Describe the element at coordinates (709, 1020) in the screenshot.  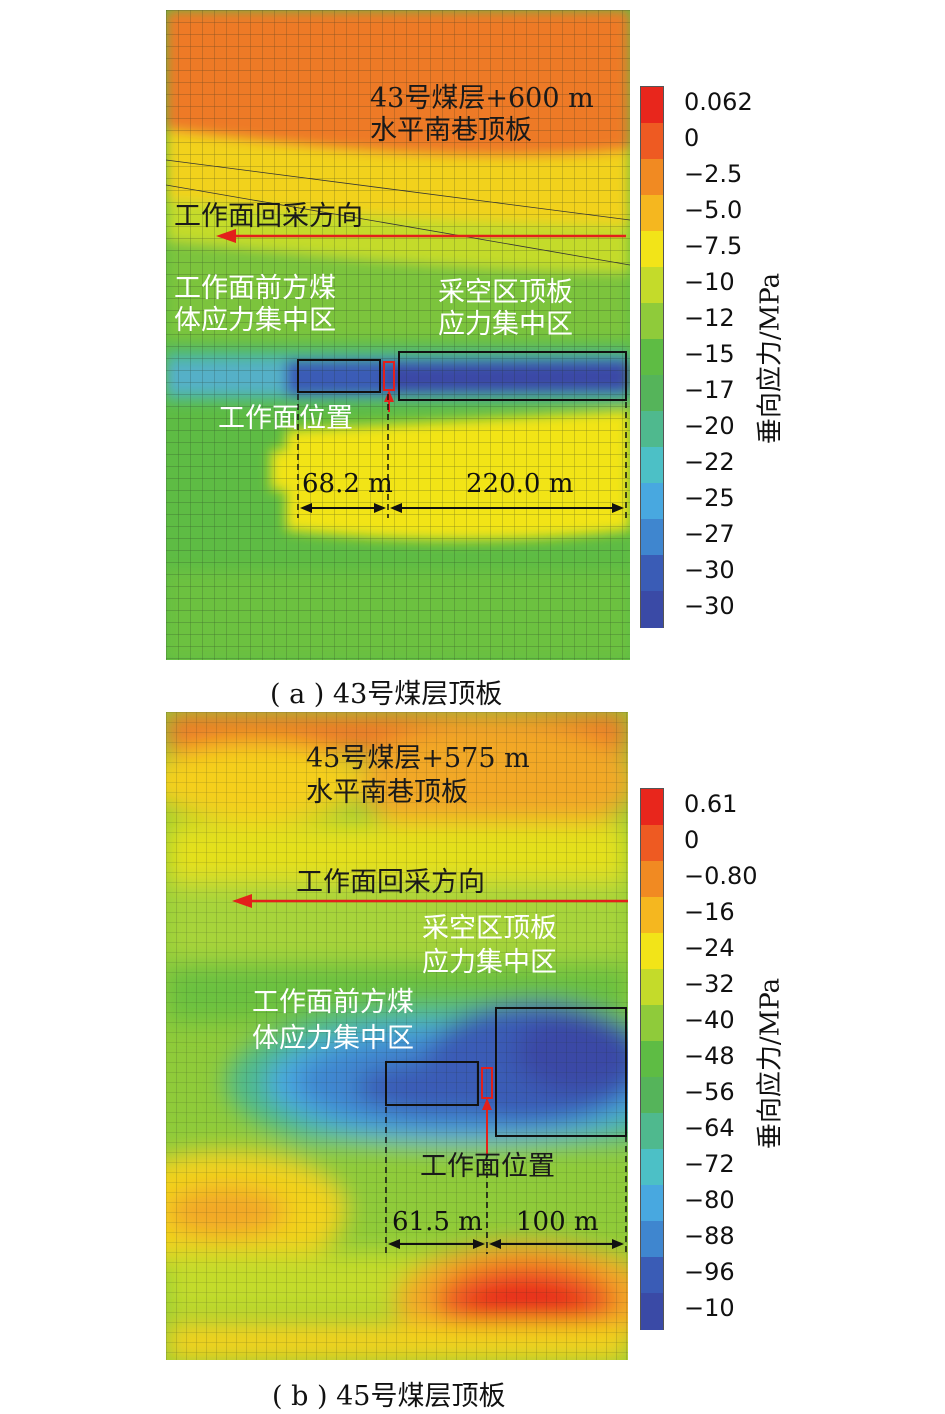
I see `legend-tick-label: −40` at that location.